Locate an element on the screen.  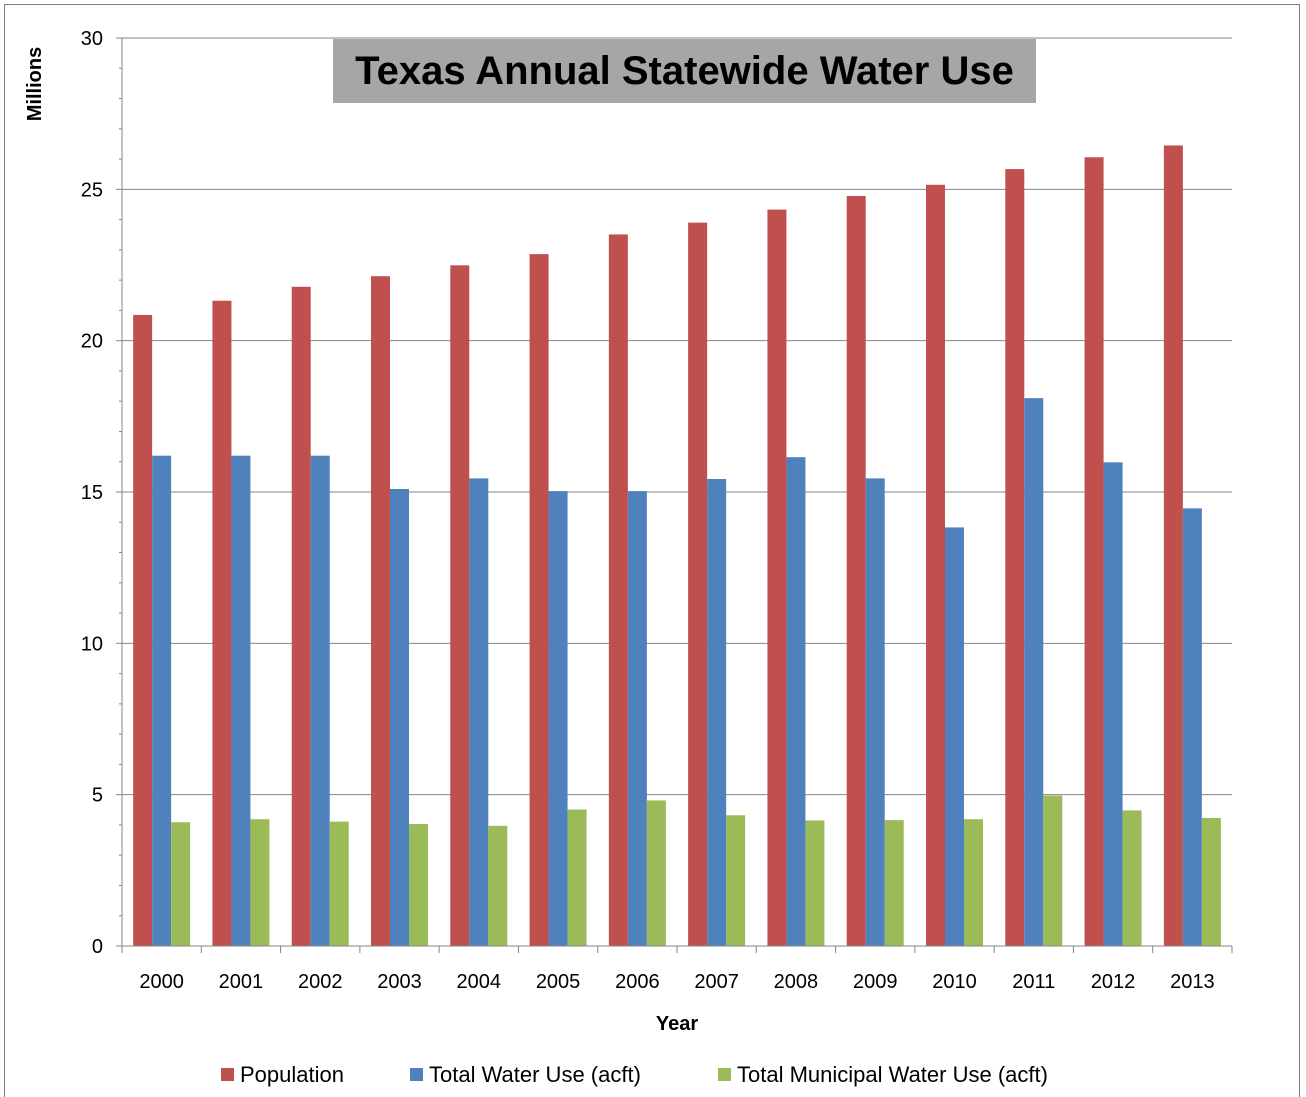
chart-title-box: Texas Annual Statewide Water Use is located at coordinates (684, 71).